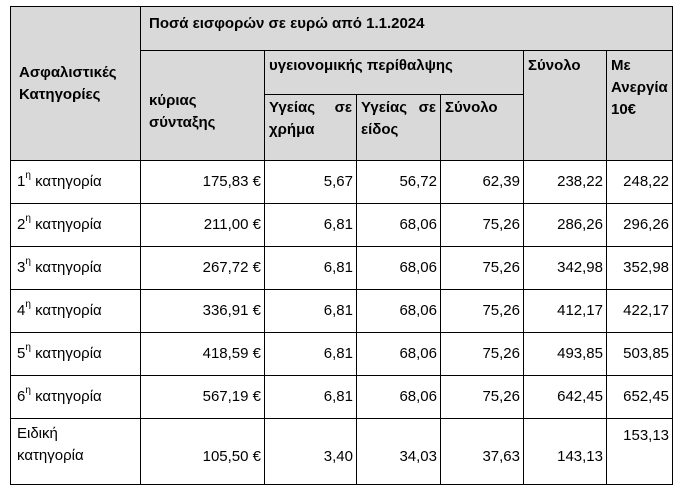 Image resolution: width=687 pixels, height=499 pixels. Describe the element at coordinates (310, 182) in the screenshot. I see `health-cash-cell: 5,67` at that location.